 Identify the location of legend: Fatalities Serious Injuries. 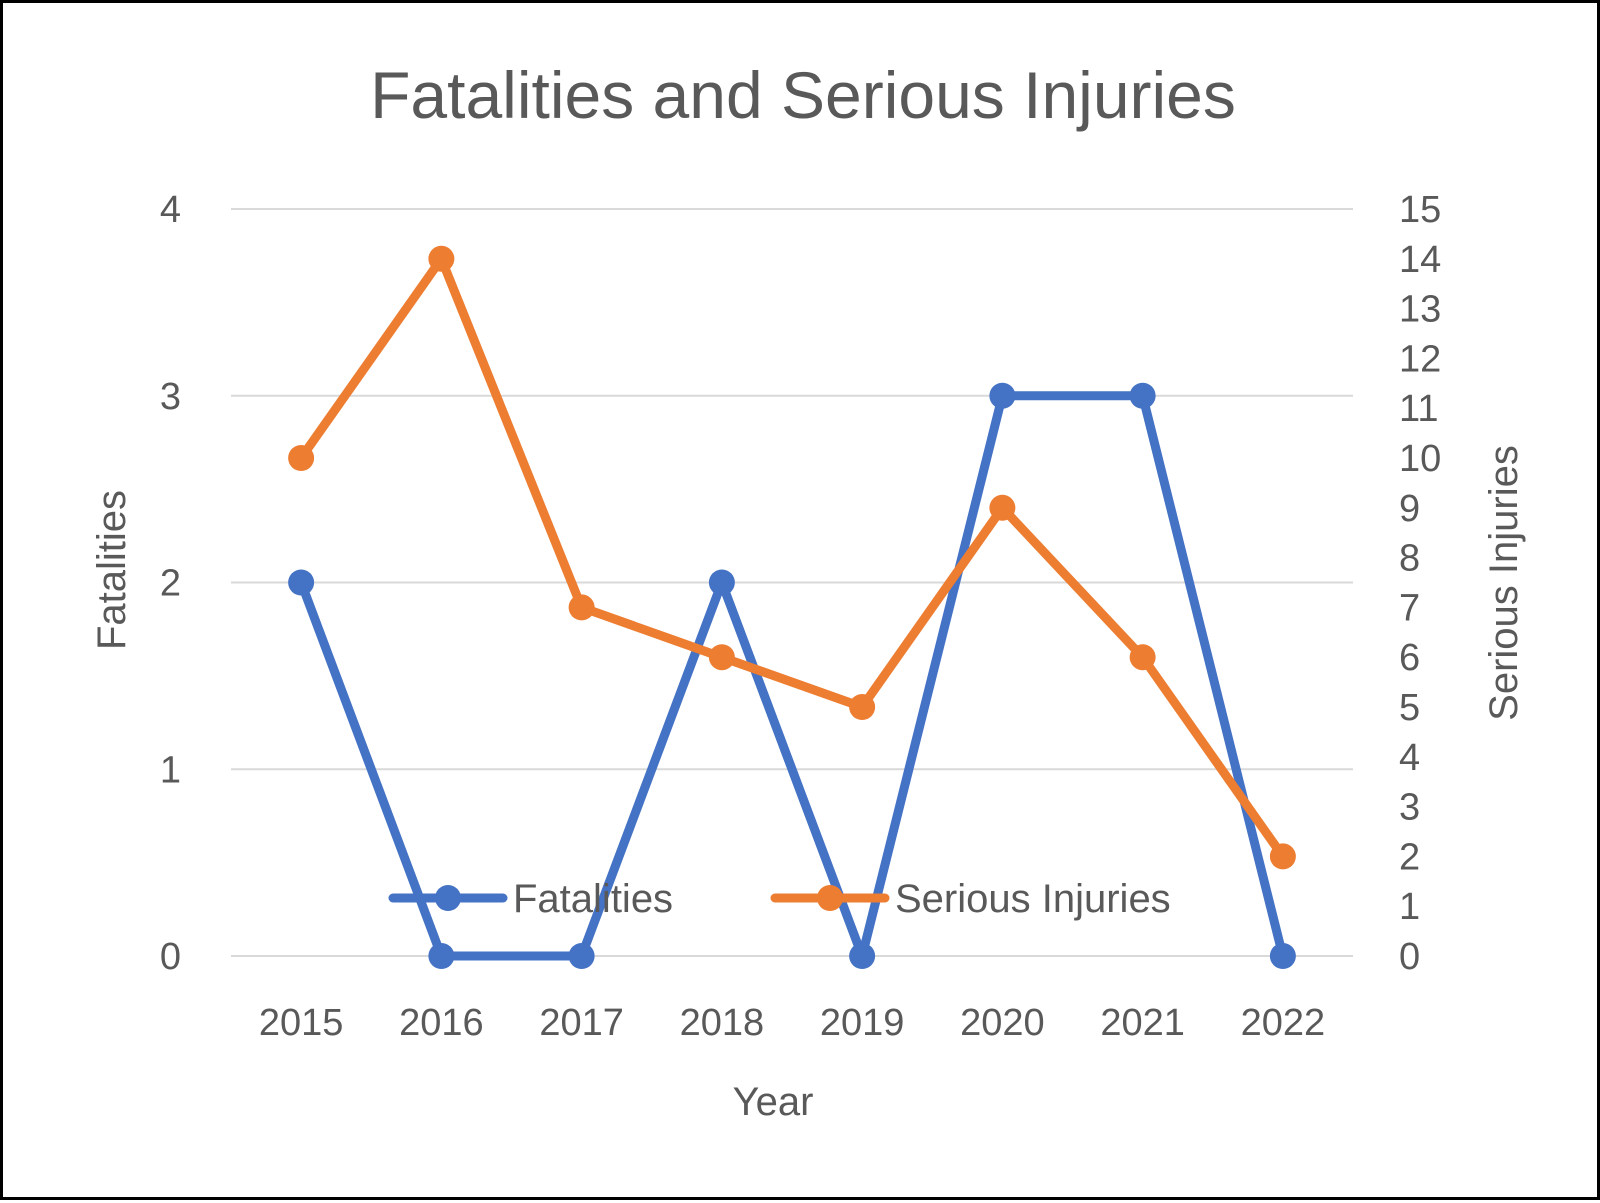
(779, 899).